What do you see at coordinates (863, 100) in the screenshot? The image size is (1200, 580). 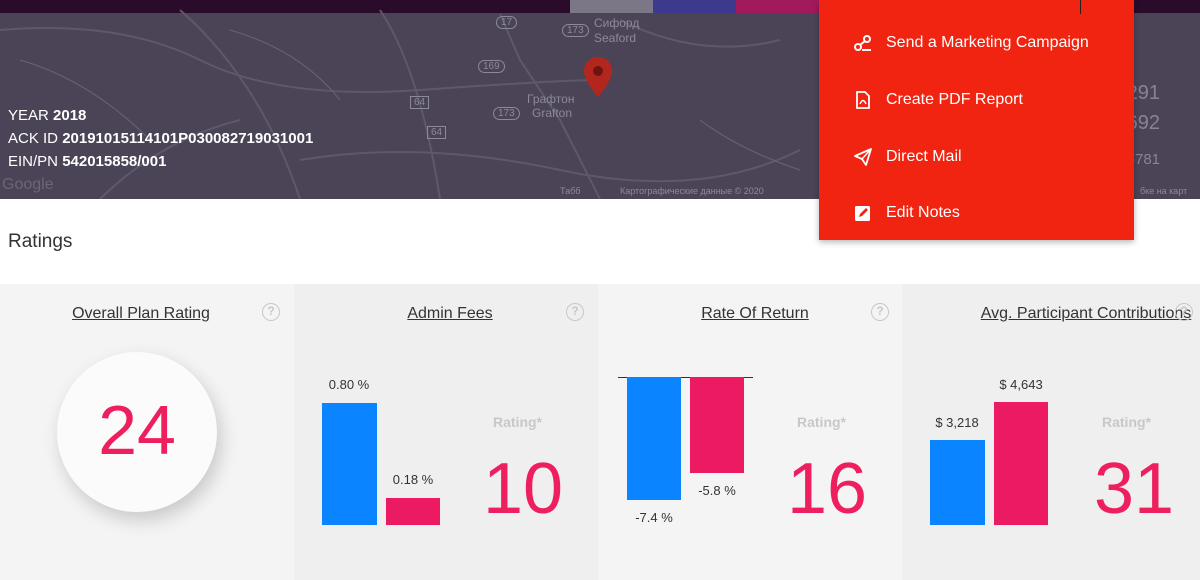 I see `pdf-icon` at bounding box center [863, 100].